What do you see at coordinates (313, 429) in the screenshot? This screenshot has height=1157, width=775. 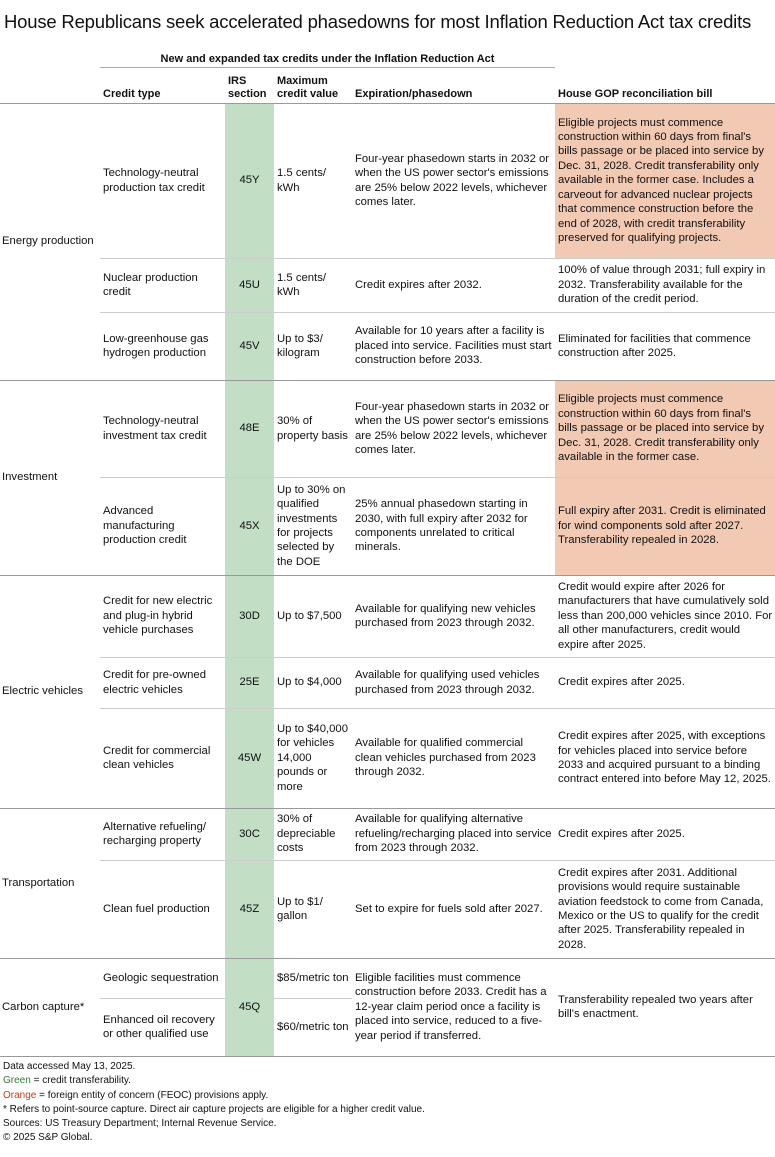 I see `max-credit-value: 30% of property basis` at bounding box center [313, 429].